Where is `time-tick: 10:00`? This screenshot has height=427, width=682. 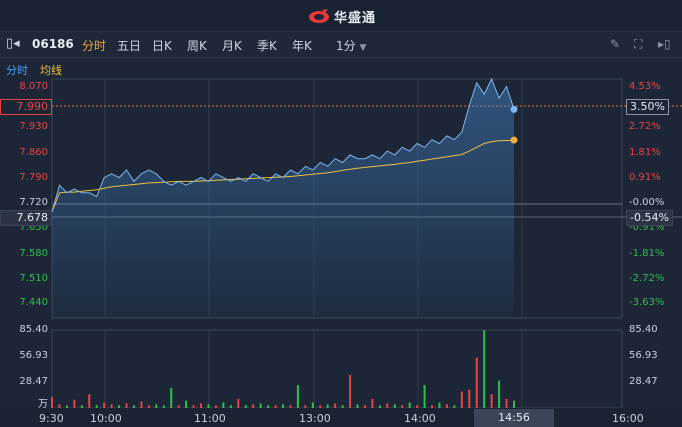
time-tick: 10:00 is located at coordinates (106, 418).